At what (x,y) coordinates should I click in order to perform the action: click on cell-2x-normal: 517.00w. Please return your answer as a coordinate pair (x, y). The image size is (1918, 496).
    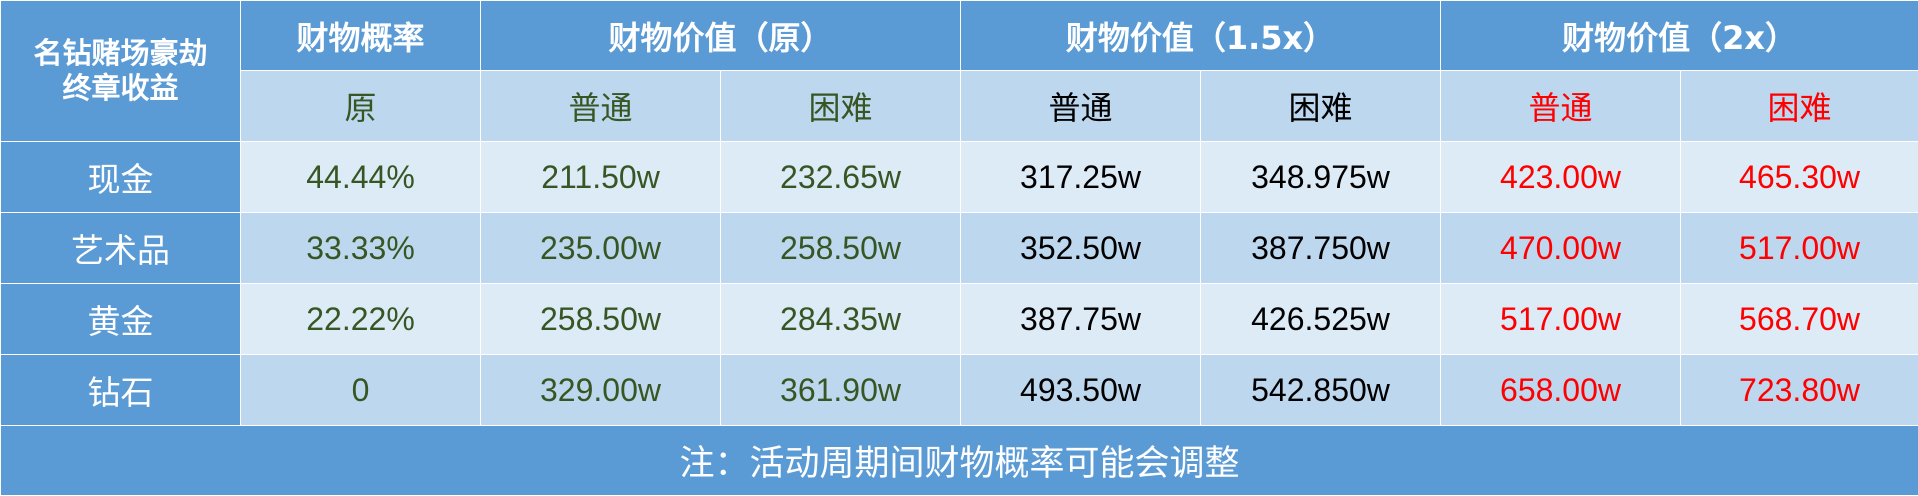
    Looking at the image, I should click on (1561, 319).